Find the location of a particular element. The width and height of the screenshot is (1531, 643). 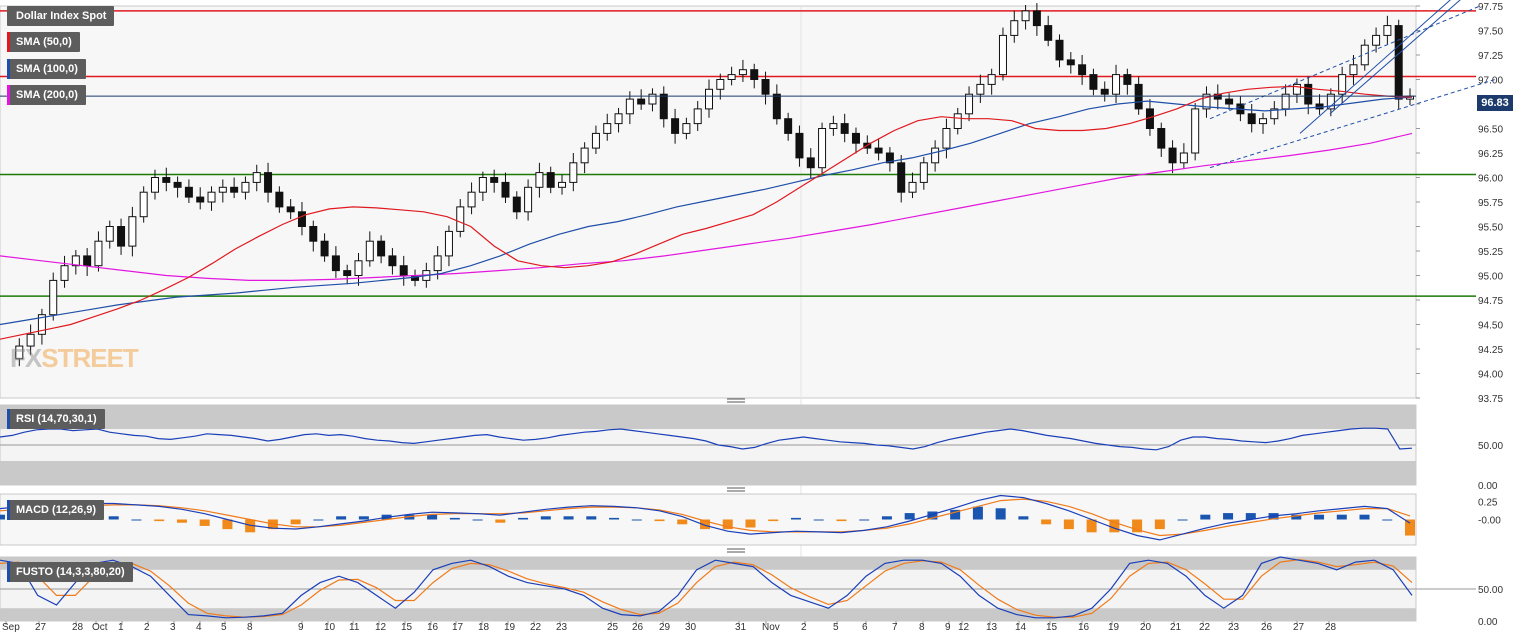

y-tick-label: 96.00 is located at coordinates (1490, 179).